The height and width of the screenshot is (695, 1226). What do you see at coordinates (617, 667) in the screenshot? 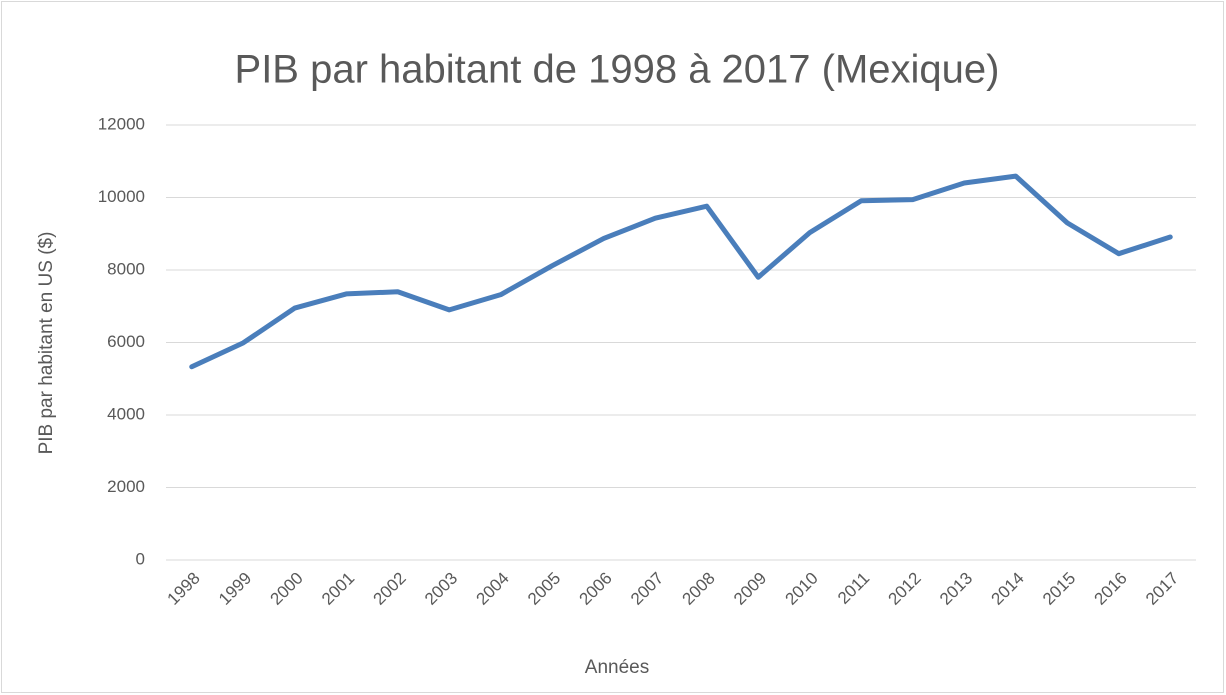
I see `x-axis-label: Années` at bounding box center [617, 667].